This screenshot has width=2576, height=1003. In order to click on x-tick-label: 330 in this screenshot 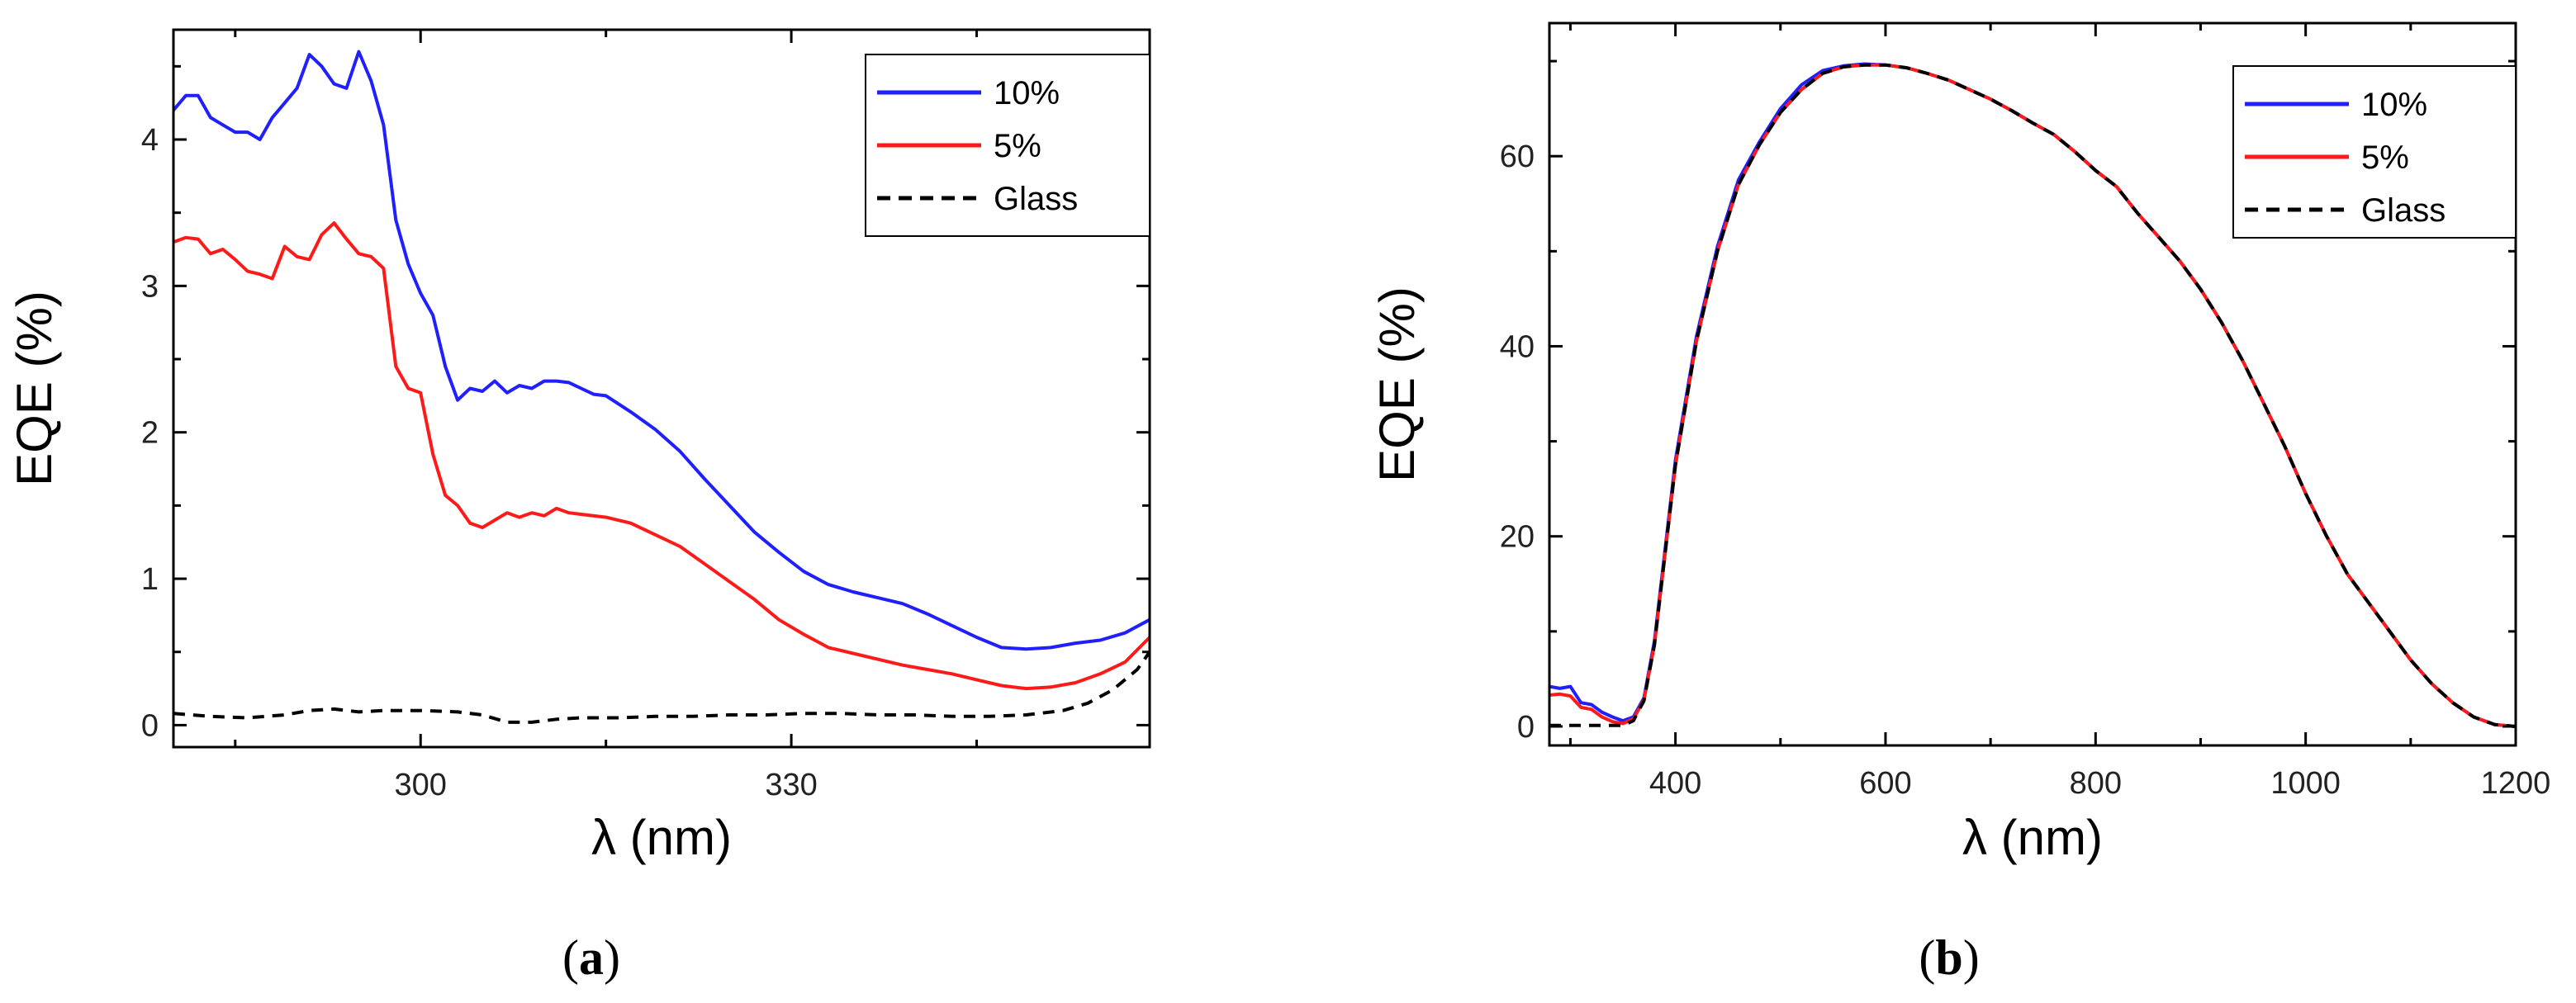, I will do `click(791, 785)`.